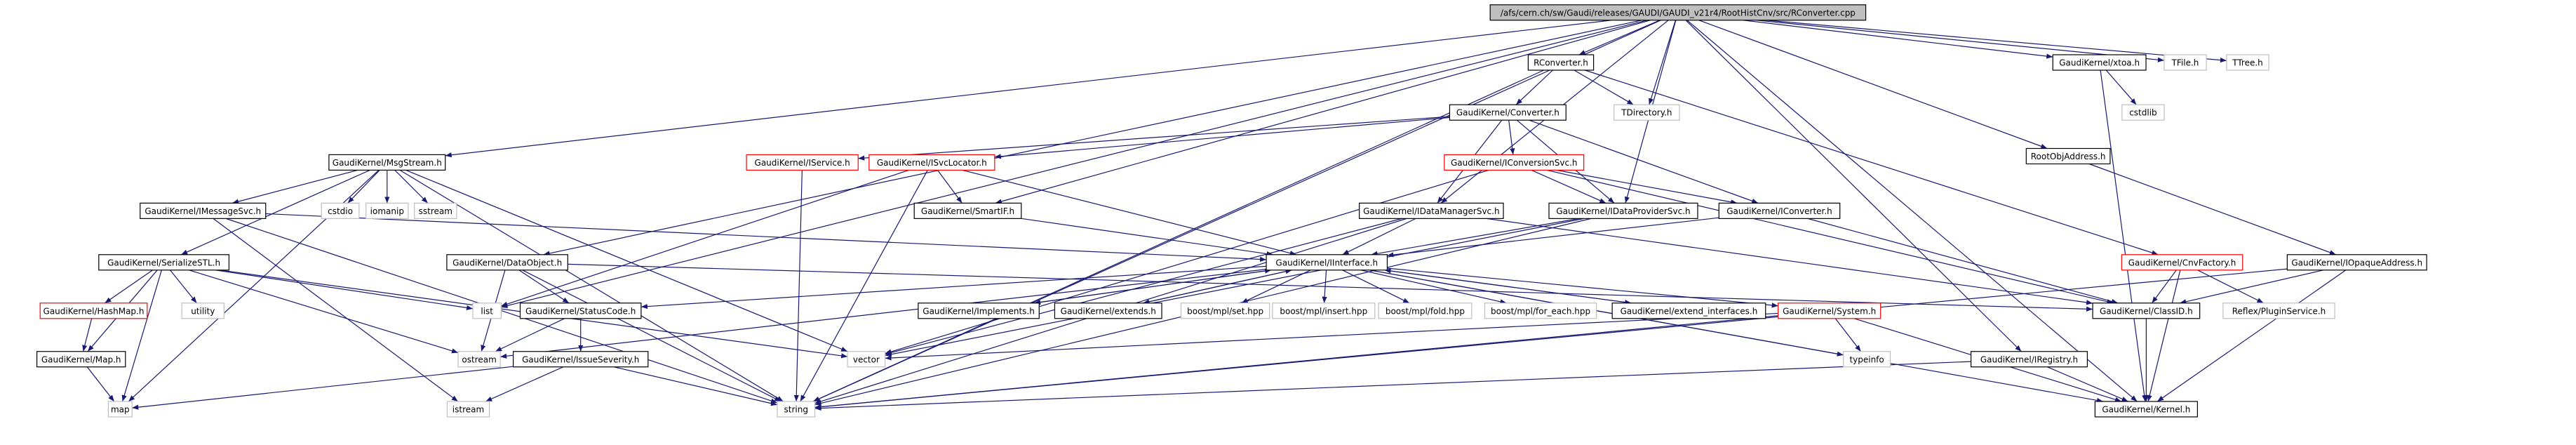 The image size is (2576, 445). I want to click on node-label: string, so click(796, 409).